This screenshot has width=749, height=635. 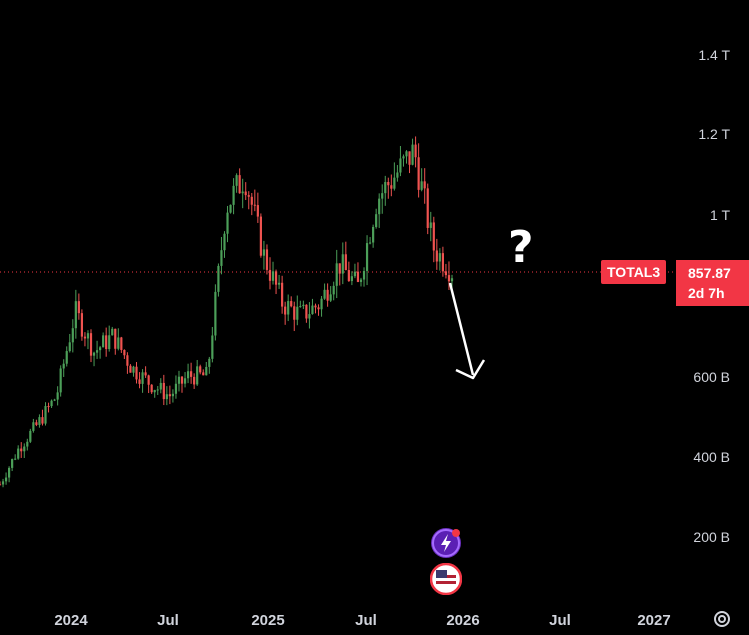 What do you see at coordinates (711, 537) in the screenshot?
I see `price-tick: 200 B` at bounding box center [711, 537].